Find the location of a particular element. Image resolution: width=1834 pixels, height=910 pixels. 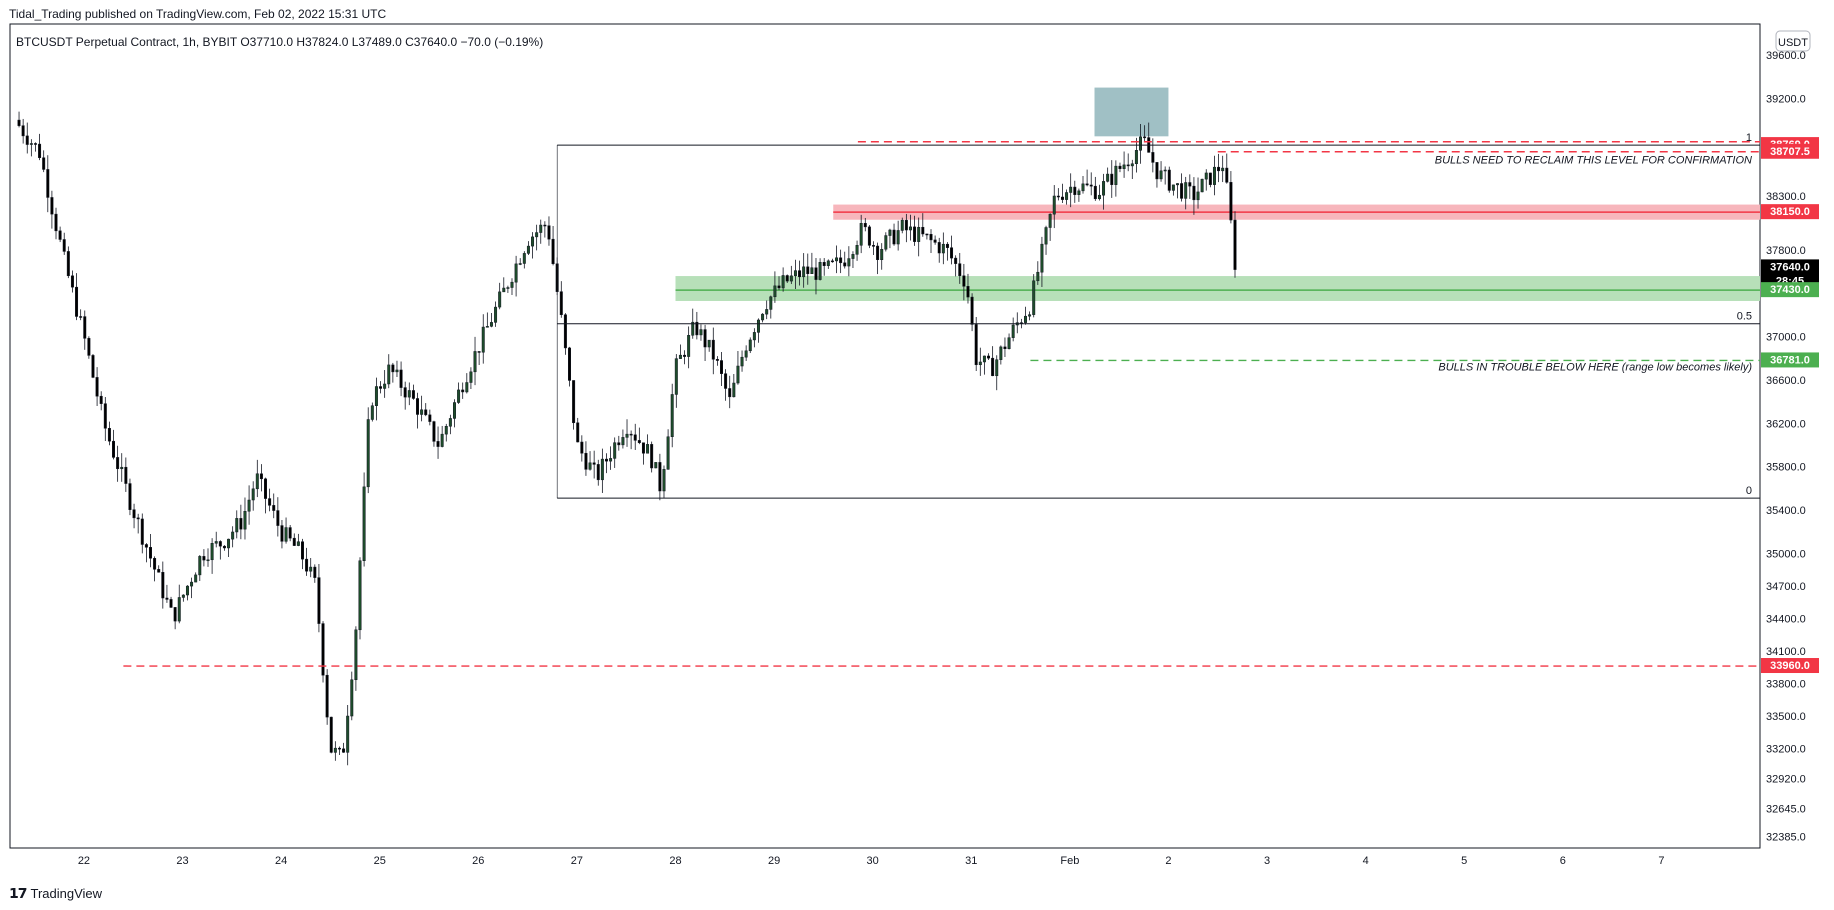

currency-button: USDT is located at coordinates (1793, 41).